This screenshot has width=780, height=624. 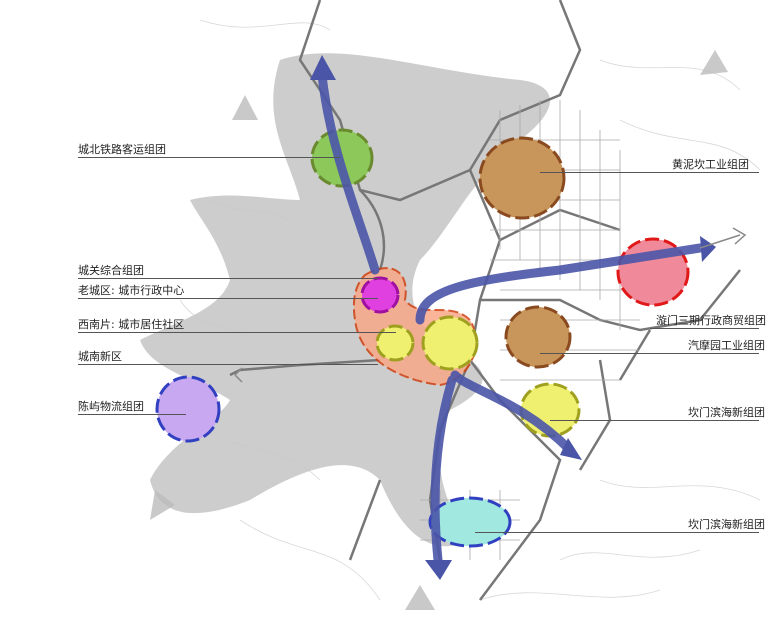 What do you see at coordinates (711, 320) in the screenshot?
I see `label-xuanmen: 漩门三期行政商贸组团` at bounding box center [711, 320].